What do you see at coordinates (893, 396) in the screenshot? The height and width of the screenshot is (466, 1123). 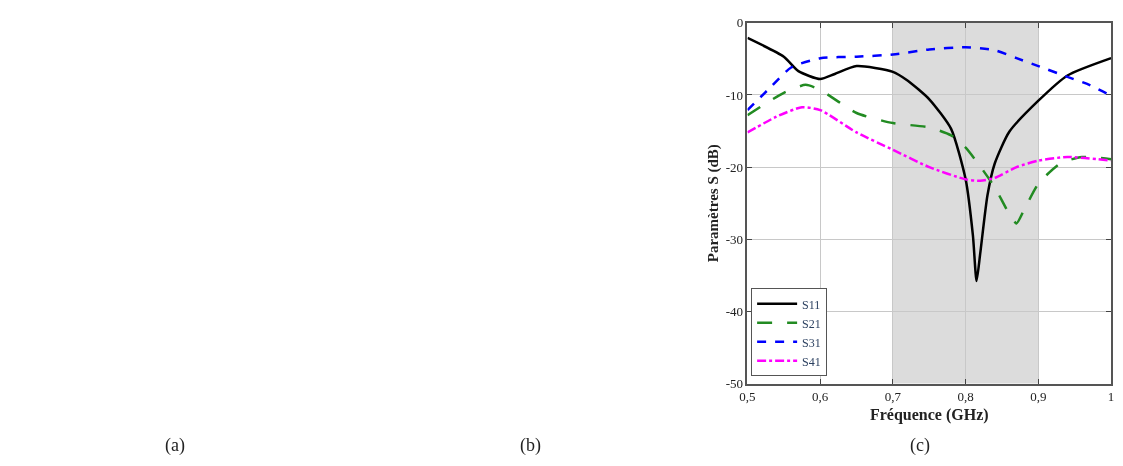 I see `x-tick-label: 0,7` at bounding box center [893, 396].